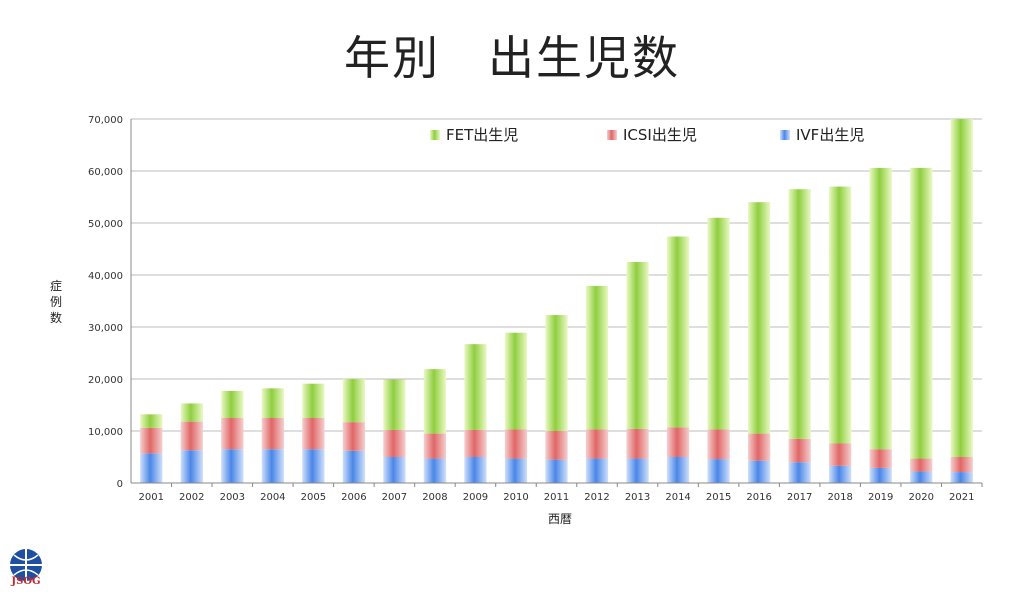 This screenshot has height=594, width=1024. I want to click on jsog-logo, so click(26, 565).